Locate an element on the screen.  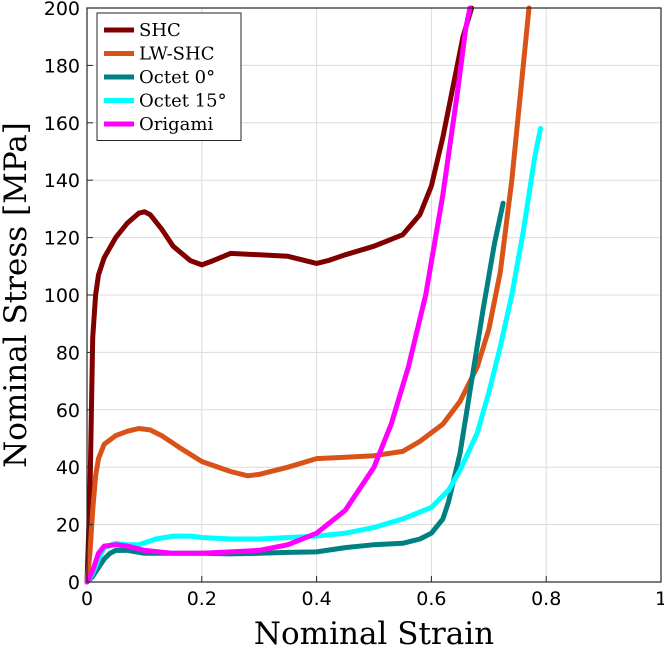
y-tick-label: 180 is located at coordinates (62, 66).